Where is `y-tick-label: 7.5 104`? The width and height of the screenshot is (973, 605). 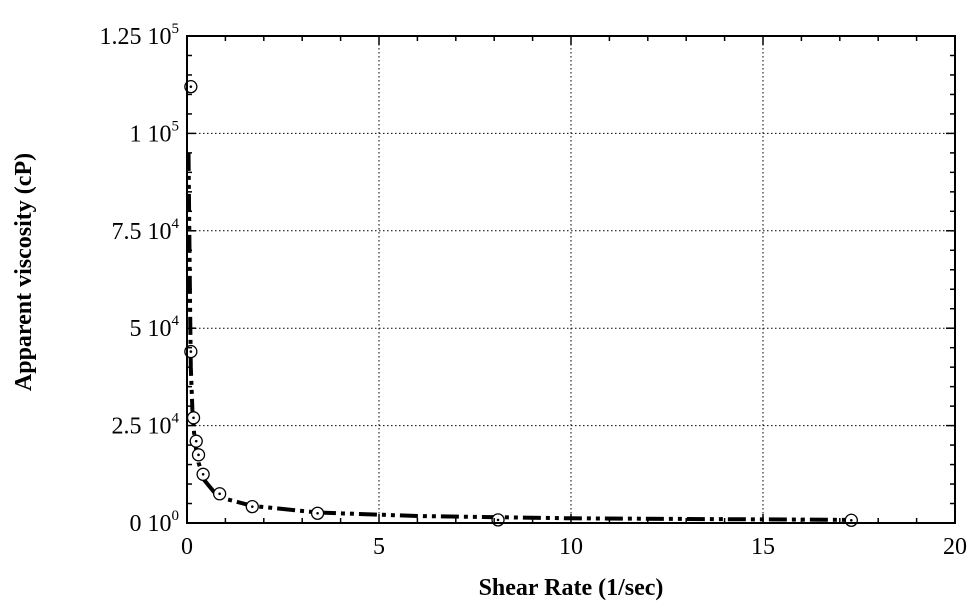
y-tick-label: 7.5 104 is located at coordinates (146, 230).